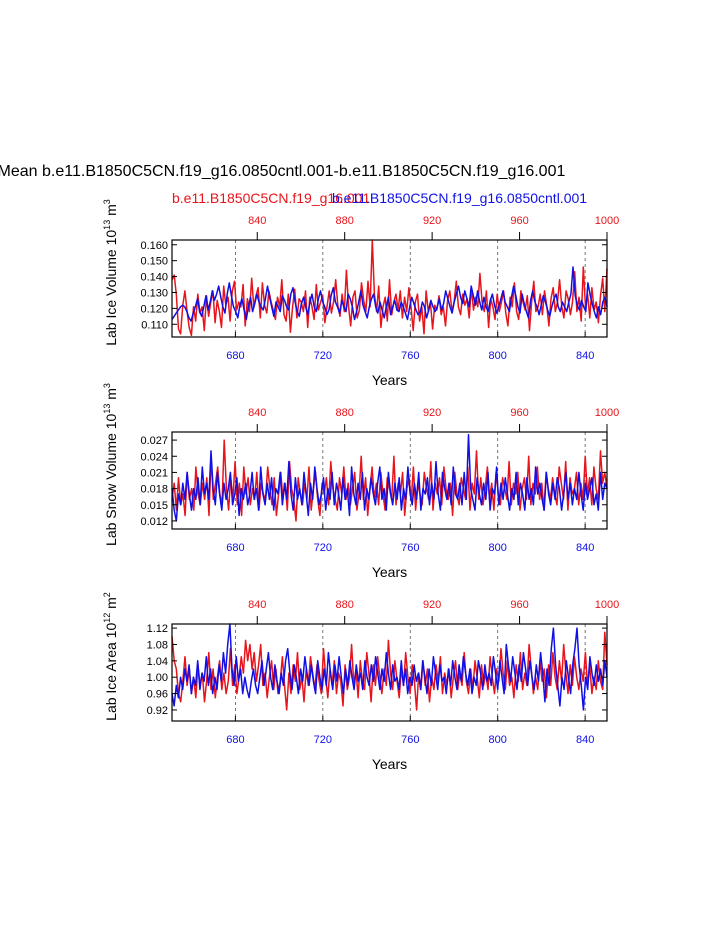  Describe the element at coordinates (154, 325) in the screenshot. I see `y-tick-label: 0.110` at that location.